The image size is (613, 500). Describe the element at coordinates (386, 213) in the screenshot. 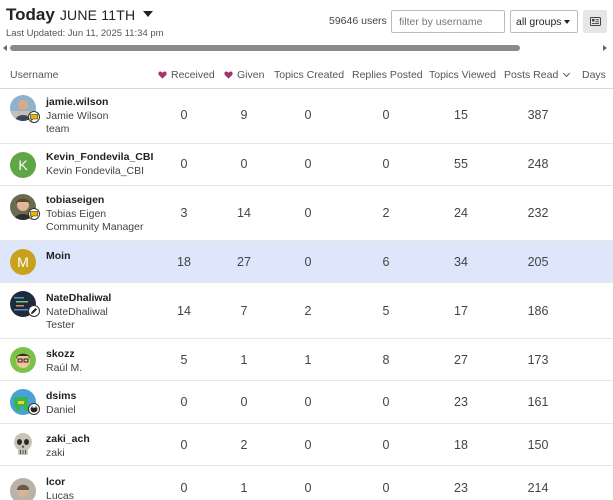

I see `replies-posted-value: 2` at that location.